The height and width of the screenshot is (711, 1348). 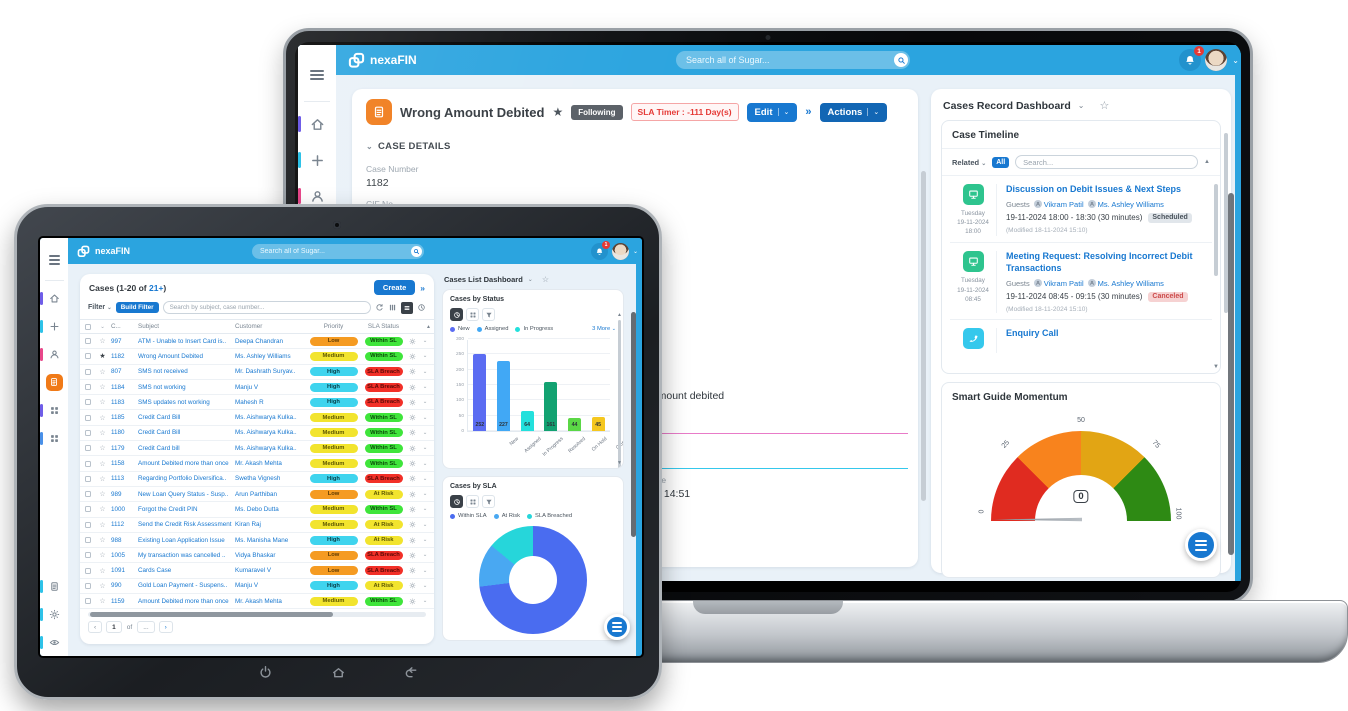 I want to click on dashboard-scrollbar, so click(x=1226, y=223).